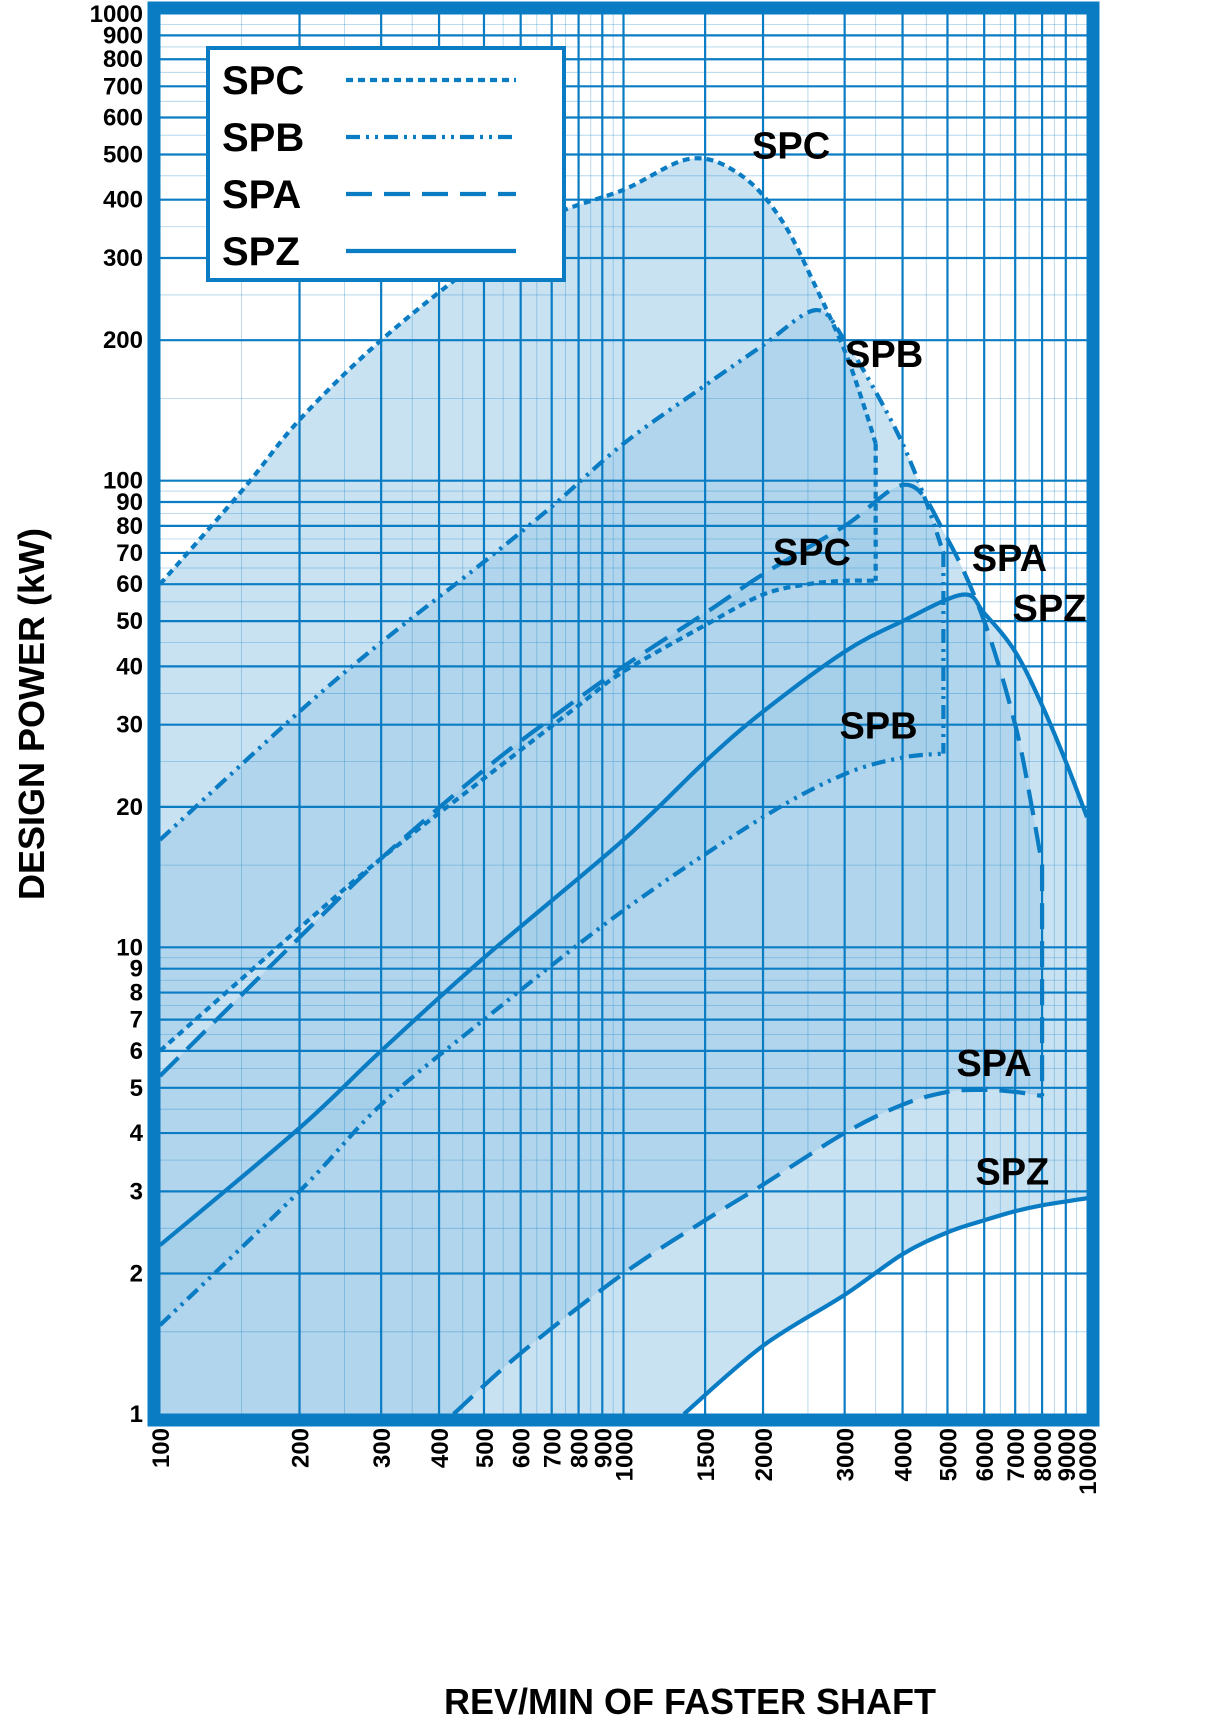 Image resolution: width=1220 pixels, height=1728 pixels. Describe the element at coordinates (116, 14) in the screenshot. I see `y-tick-label: 1000` at that location.